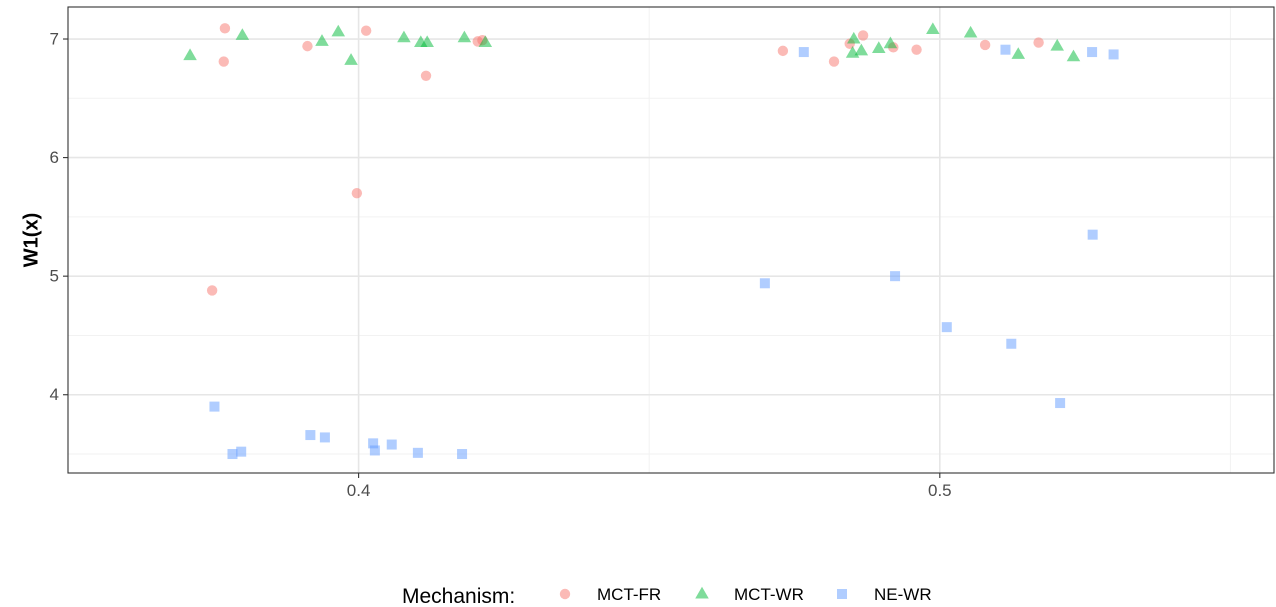 The image size is (1276, 607). I want to click on legend-items: MCT-FR MCT-WR NE-WR, so click(745, 594).